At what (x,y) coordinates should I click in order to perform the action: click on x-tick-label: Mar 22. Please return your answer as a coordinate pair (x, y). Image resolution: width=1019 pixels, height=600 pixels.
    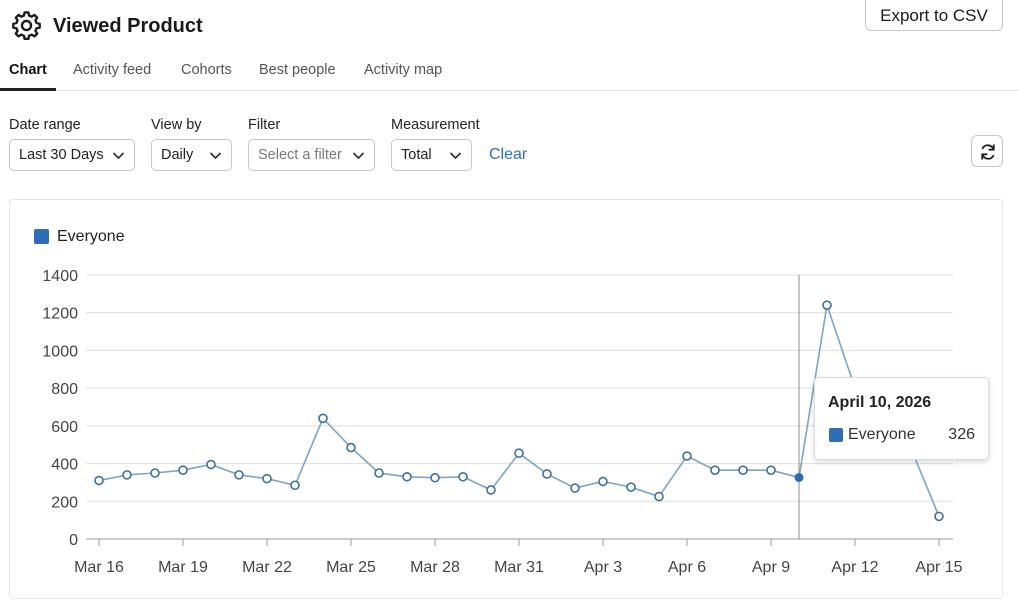
    Looking at the image, I should click on (267, 567).